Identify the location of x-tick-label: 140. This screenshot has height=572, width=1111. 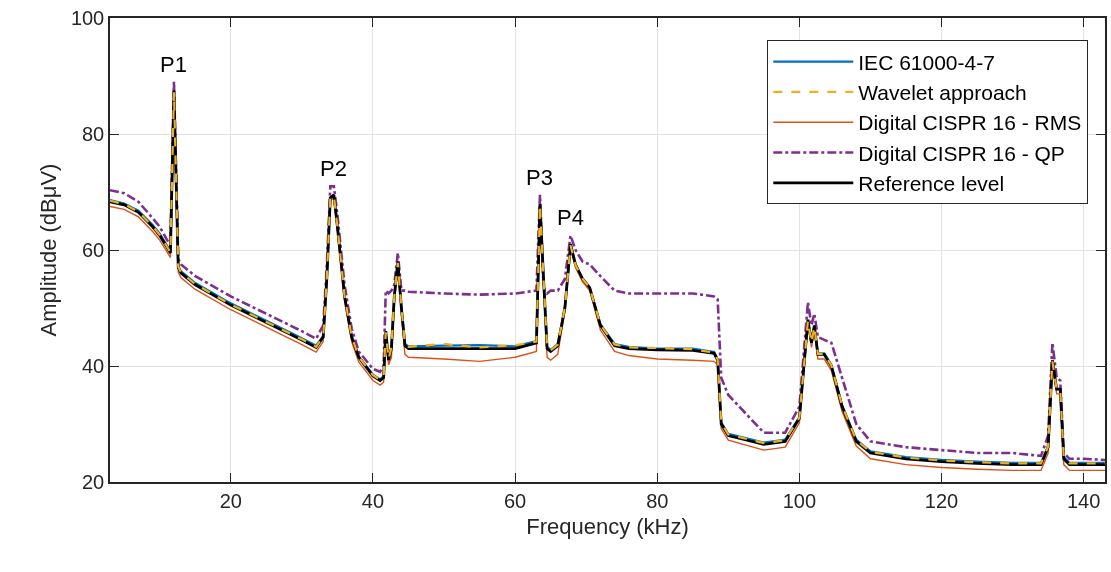
(1083, 500).